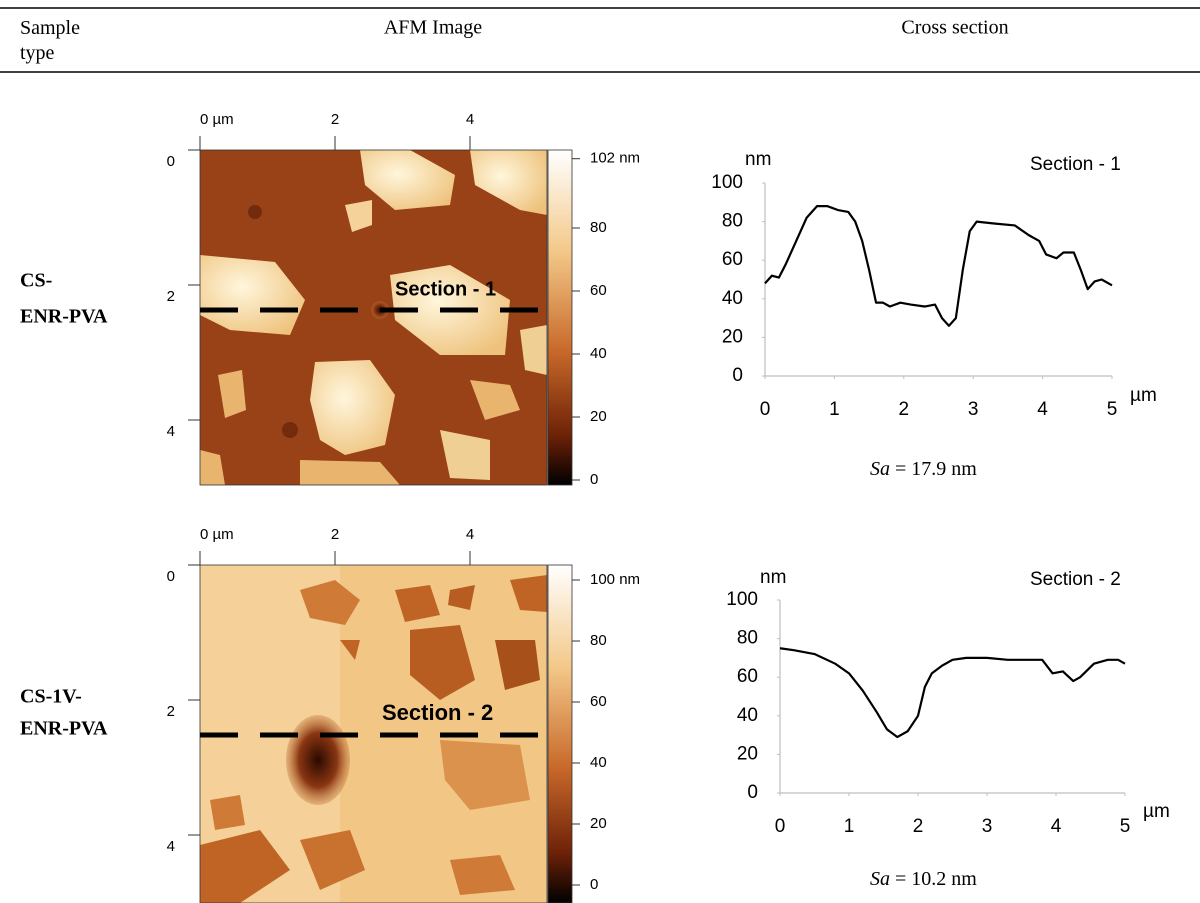 This screenshot has width=1200, height=903. Describe the element at coordinates (433, 28) in the screenshot. I see `column-header: AFM Image` at that location.